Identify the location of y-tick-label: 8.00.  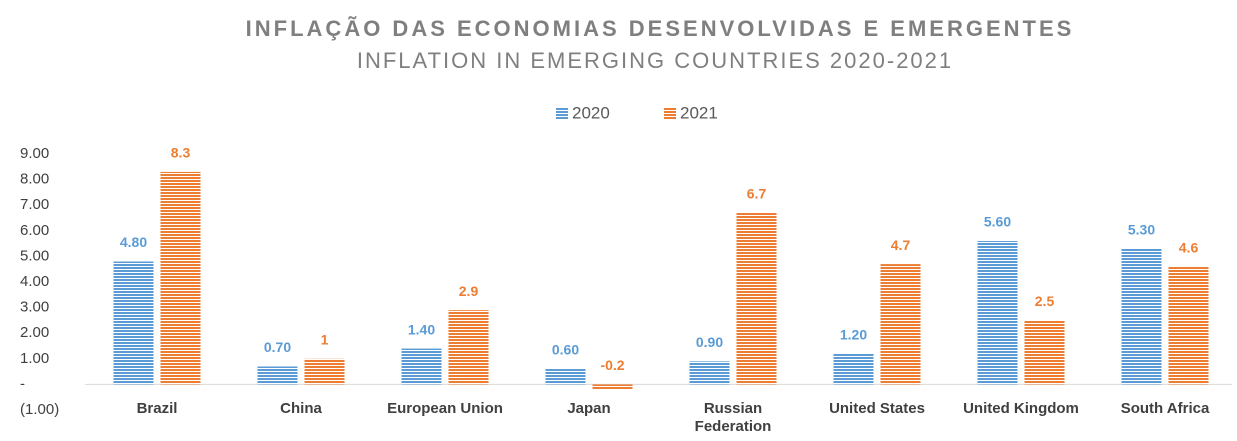
(34, 179).